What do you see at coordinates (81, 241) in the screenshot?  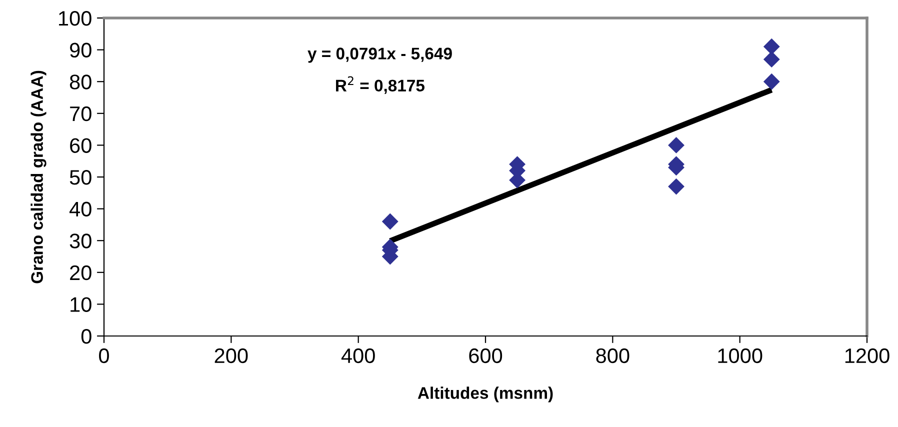 I see `y-tick-label: 30` at bounding box center [81, 241].